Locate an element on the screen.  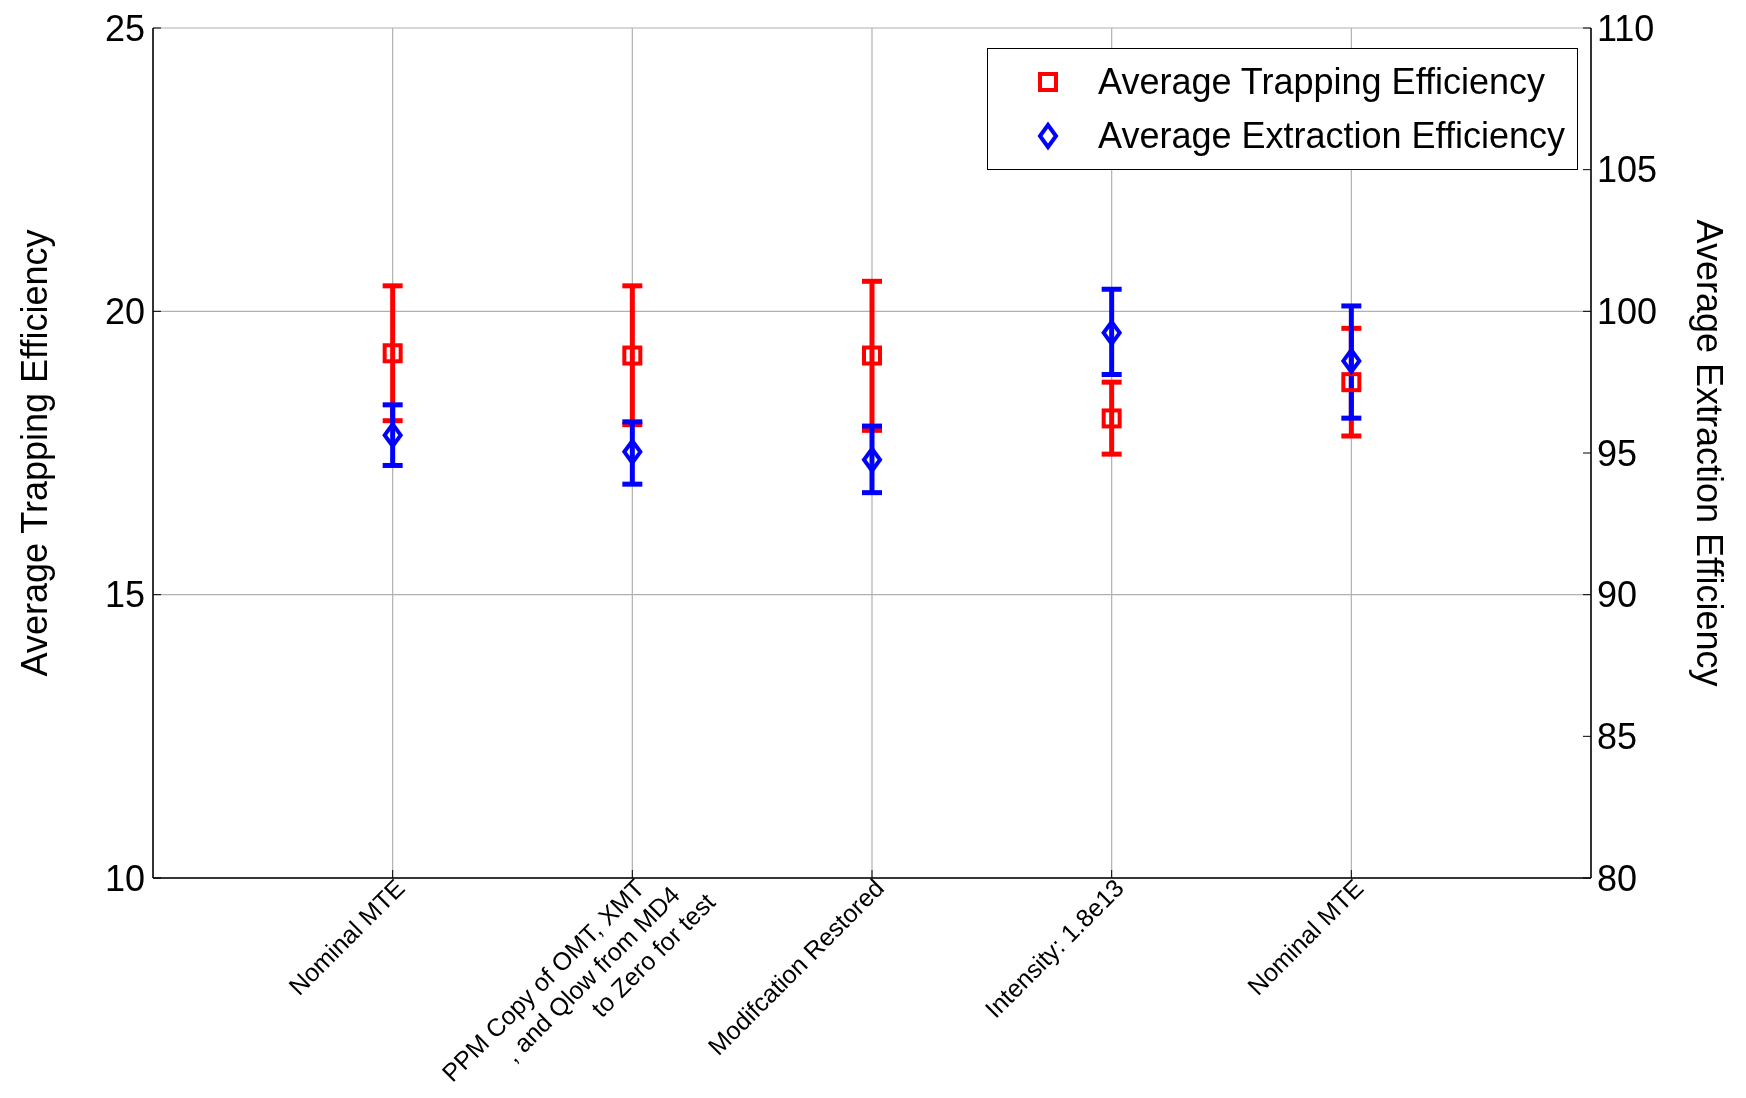
legend-label: Average Extraction Efficiency is located at coordinates (1331, 136).